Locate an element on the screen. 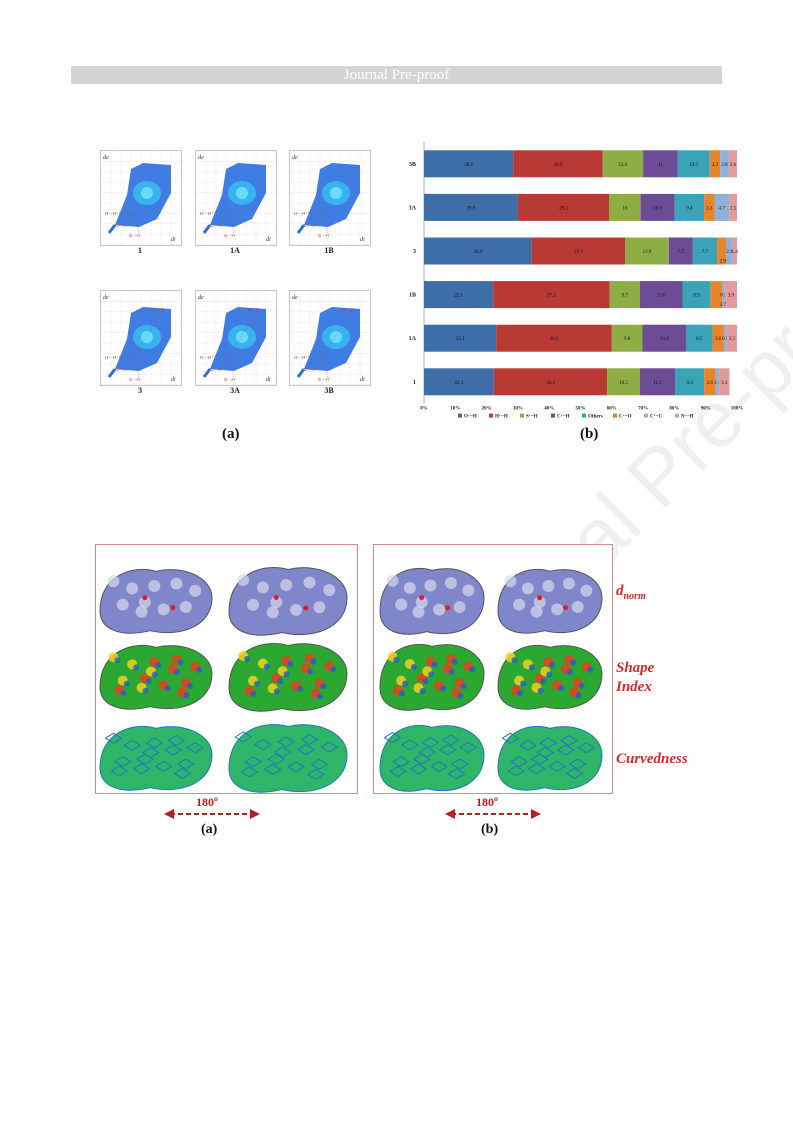 The width and height of the screenshot is (793, 1123). data-label: 2.6 is located at coordinates (733, 165).